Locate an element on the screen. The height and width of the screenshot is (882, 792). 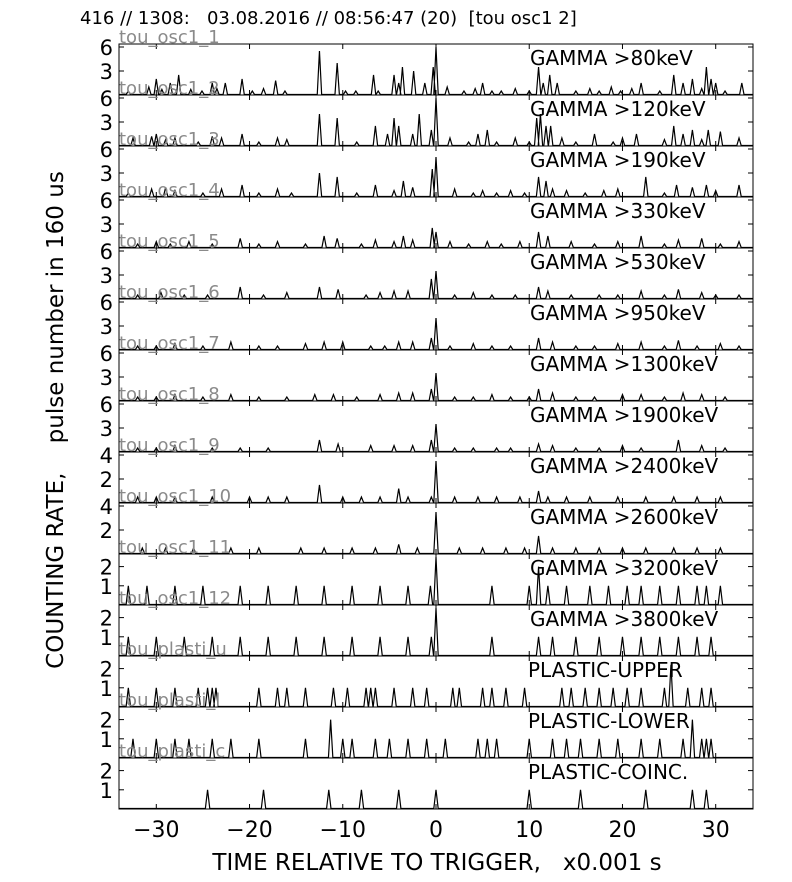
channel-label: tou_osc1_11 is located at coordinates (175, 547).